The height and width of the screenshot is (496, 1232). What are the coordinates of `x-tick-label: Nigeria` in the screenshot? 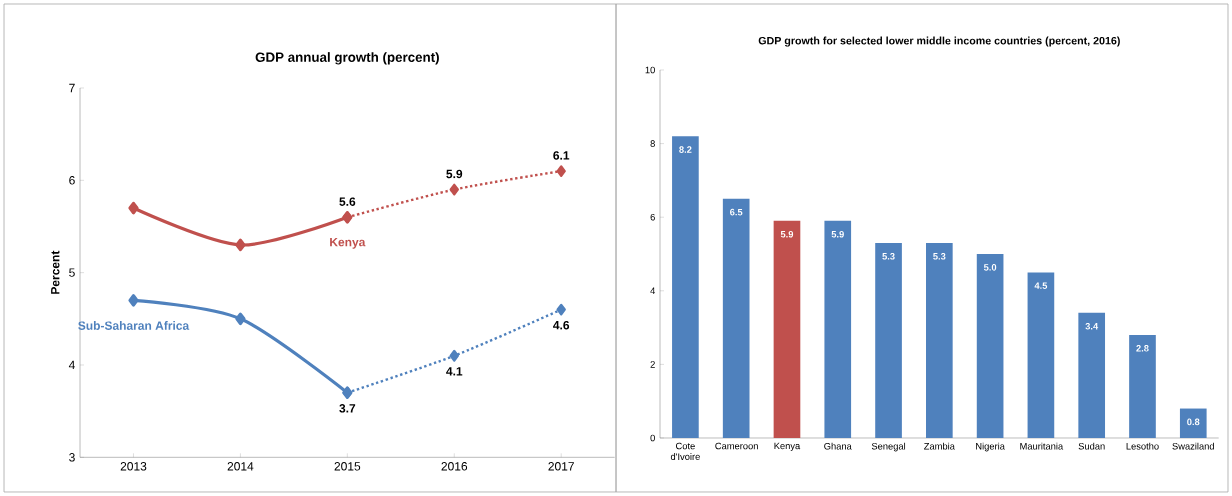 It's located at (990, 447).